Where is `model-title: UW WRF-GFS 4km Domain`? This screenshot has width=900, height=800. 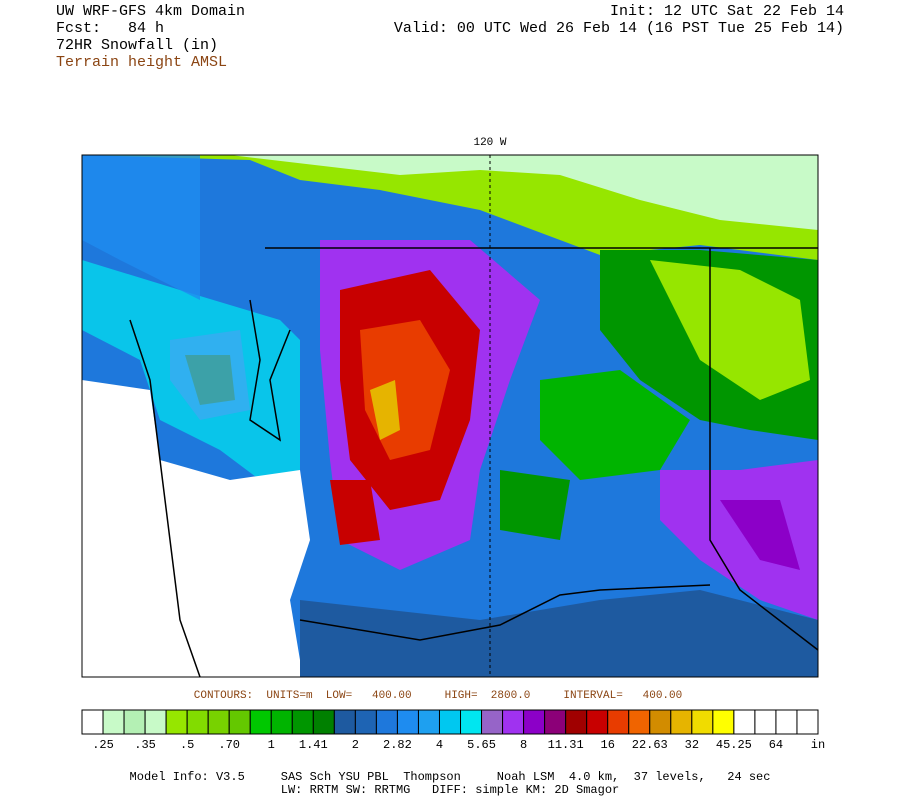
model-title: UW WRF-GFS 4km Domain is located at coordinates (151, 11).